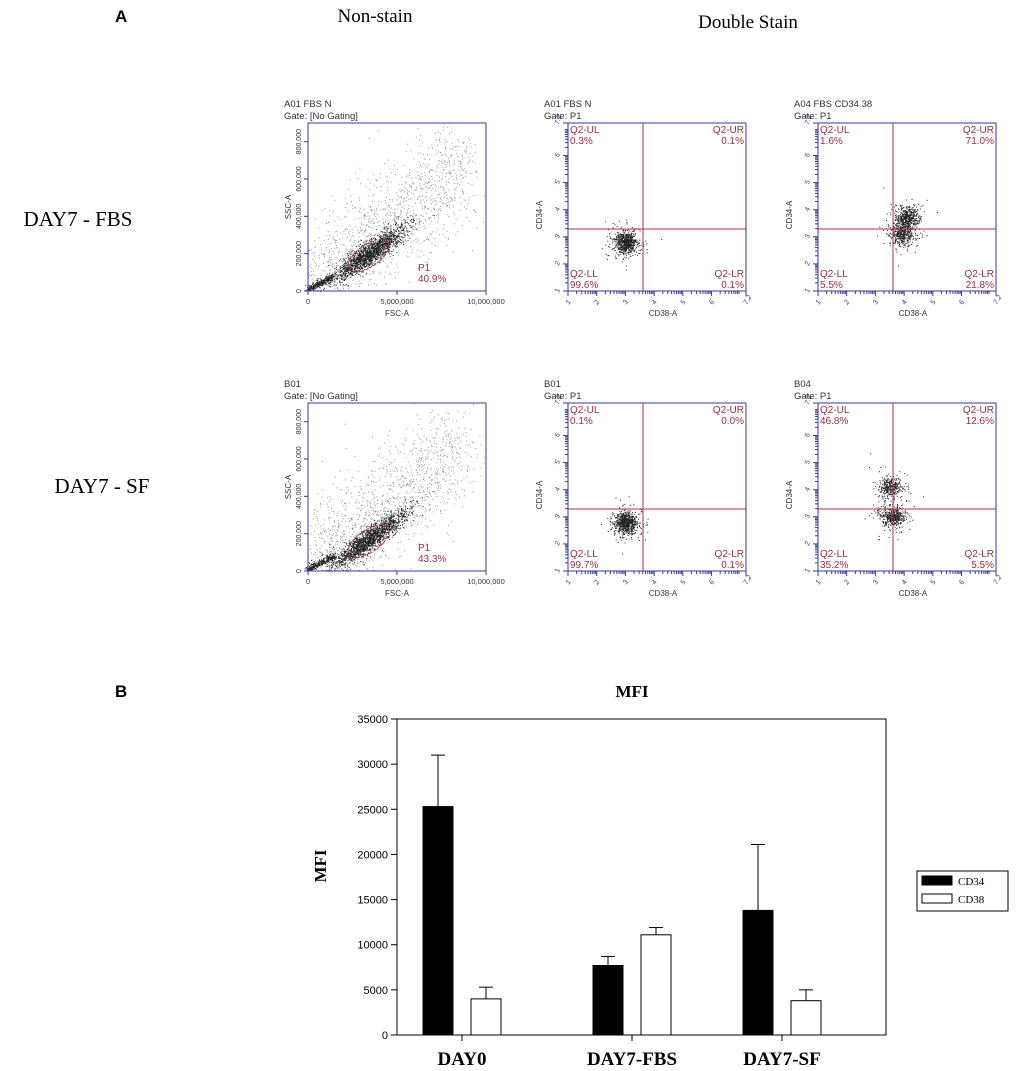  I want to click on row-label-day7-fbs: DAY7 - FBS, so click(78, 219).